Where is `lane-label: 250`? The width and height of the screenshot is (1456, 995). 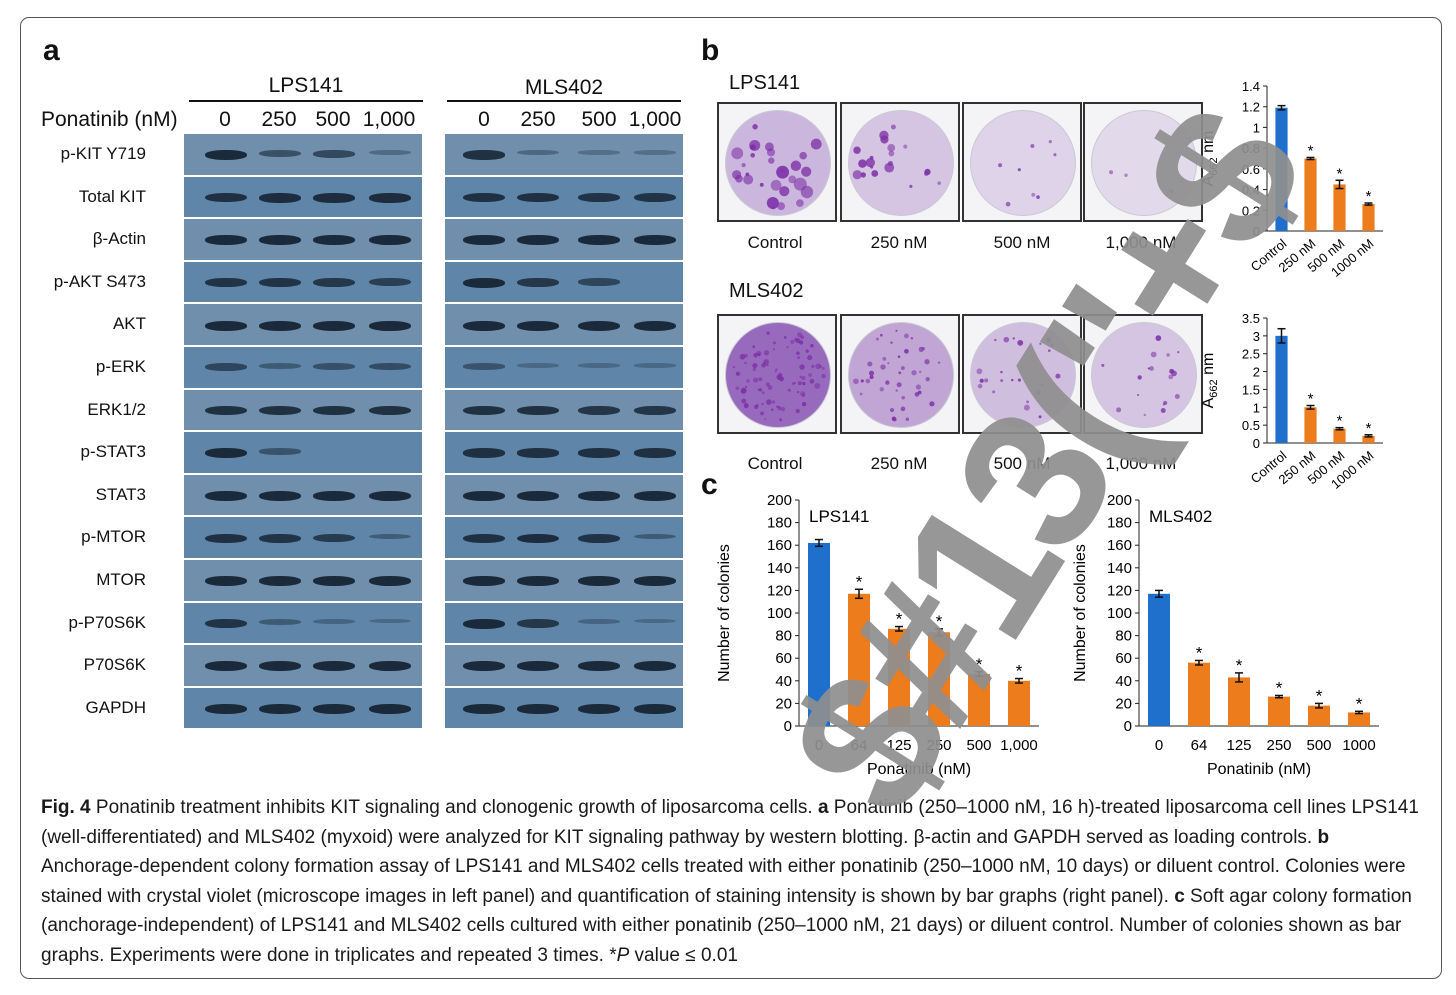
lane-label: 250 is located at coordinates (279, 119).